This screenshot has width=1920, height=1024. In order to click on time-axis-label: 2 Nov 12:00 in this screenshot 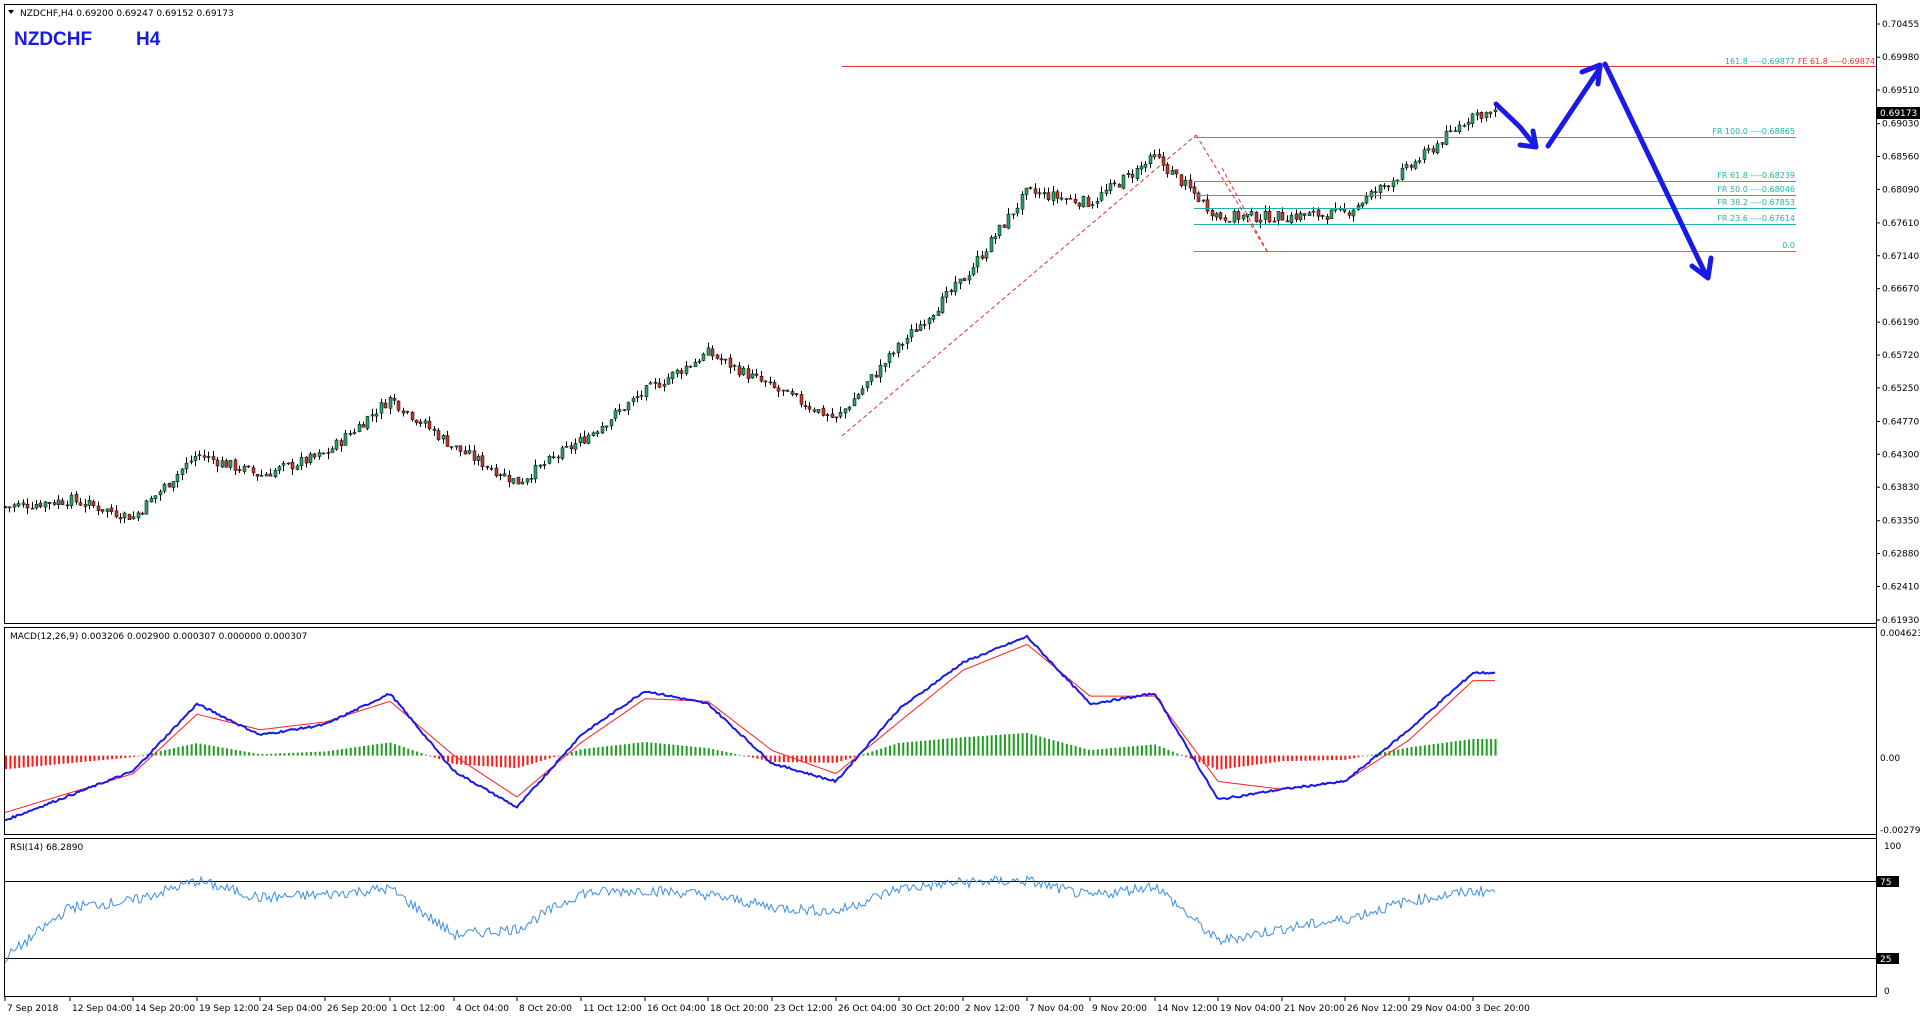, I will do `click(992, 1009)`.